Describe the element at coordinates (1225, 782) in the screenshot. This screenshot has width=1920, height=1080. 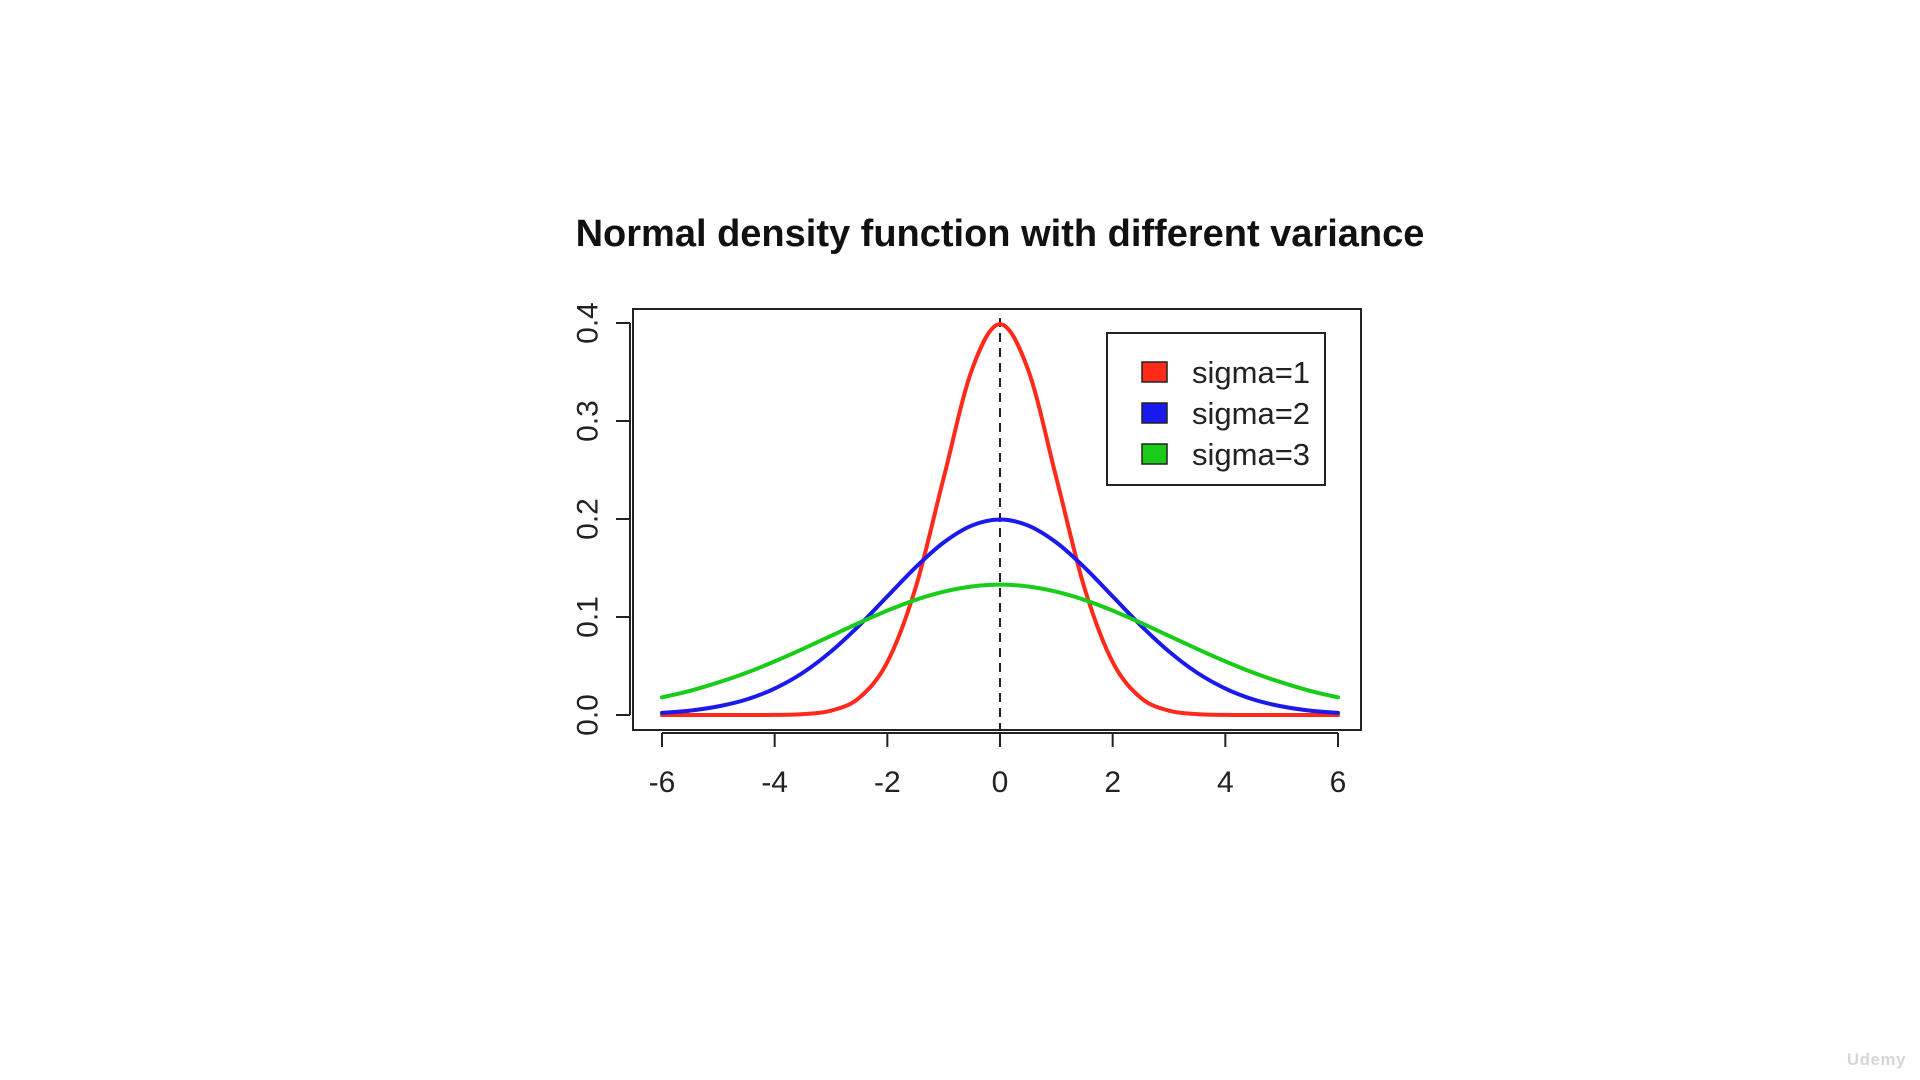
I see `x-tick-label: 4` at that location.